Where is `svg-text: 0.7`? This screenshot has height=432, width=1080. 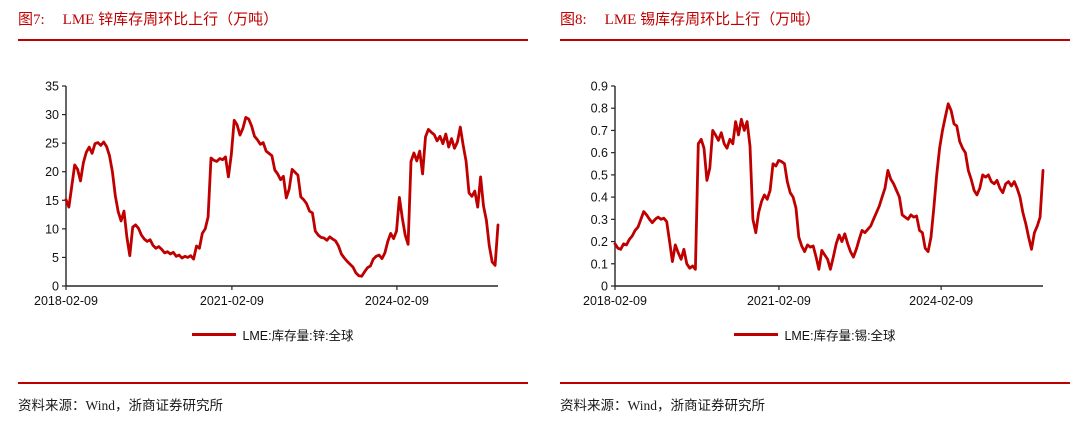
svg-text: 0.7 is located at coordinates (599, 131).